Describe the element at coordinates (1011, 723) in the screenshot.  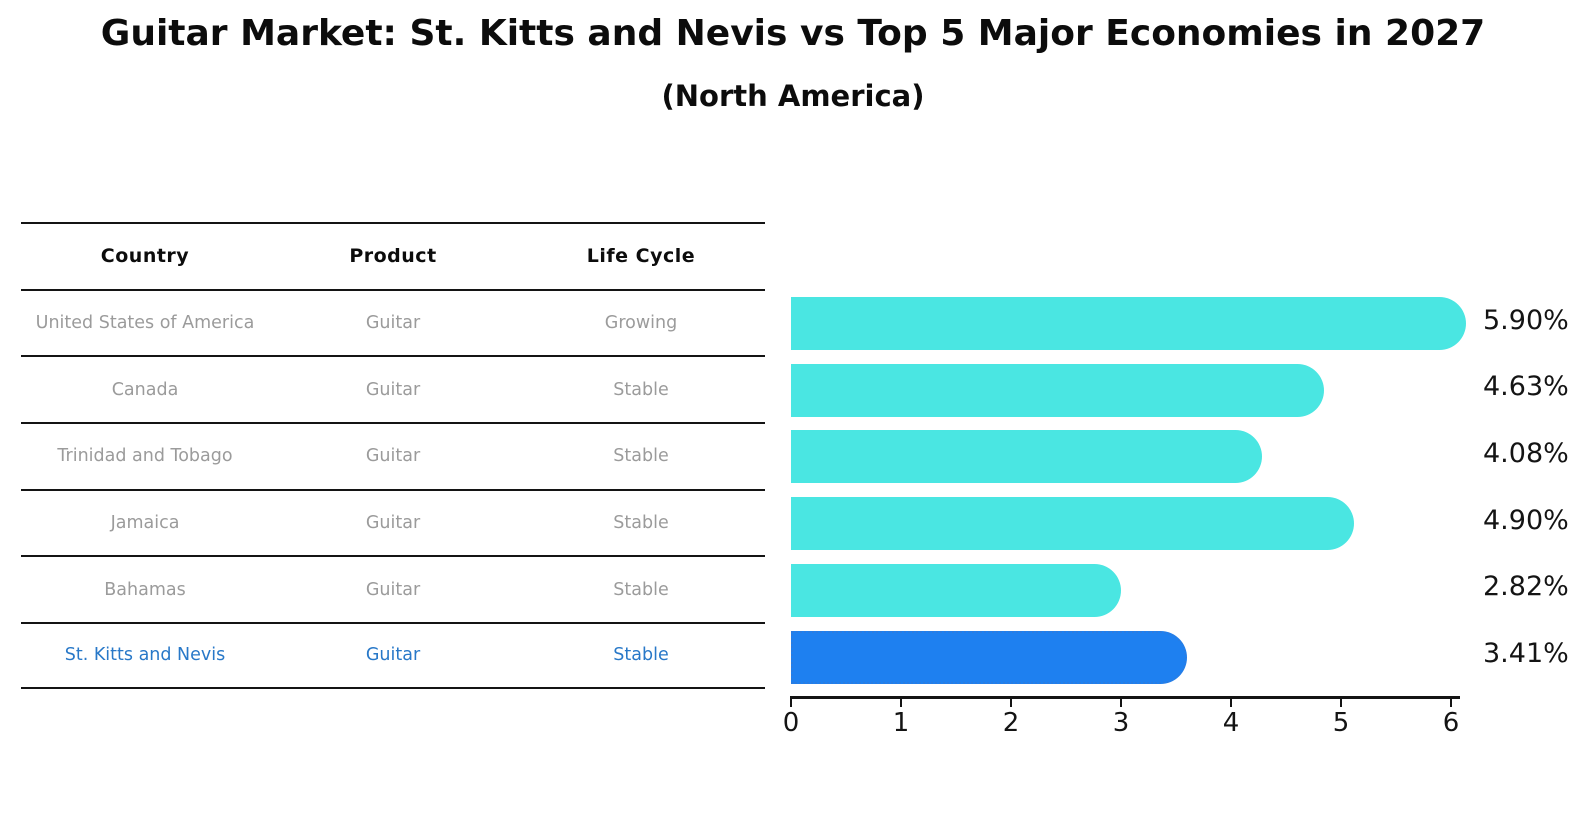
I see `x-axis-tick-label: 2` at that location.